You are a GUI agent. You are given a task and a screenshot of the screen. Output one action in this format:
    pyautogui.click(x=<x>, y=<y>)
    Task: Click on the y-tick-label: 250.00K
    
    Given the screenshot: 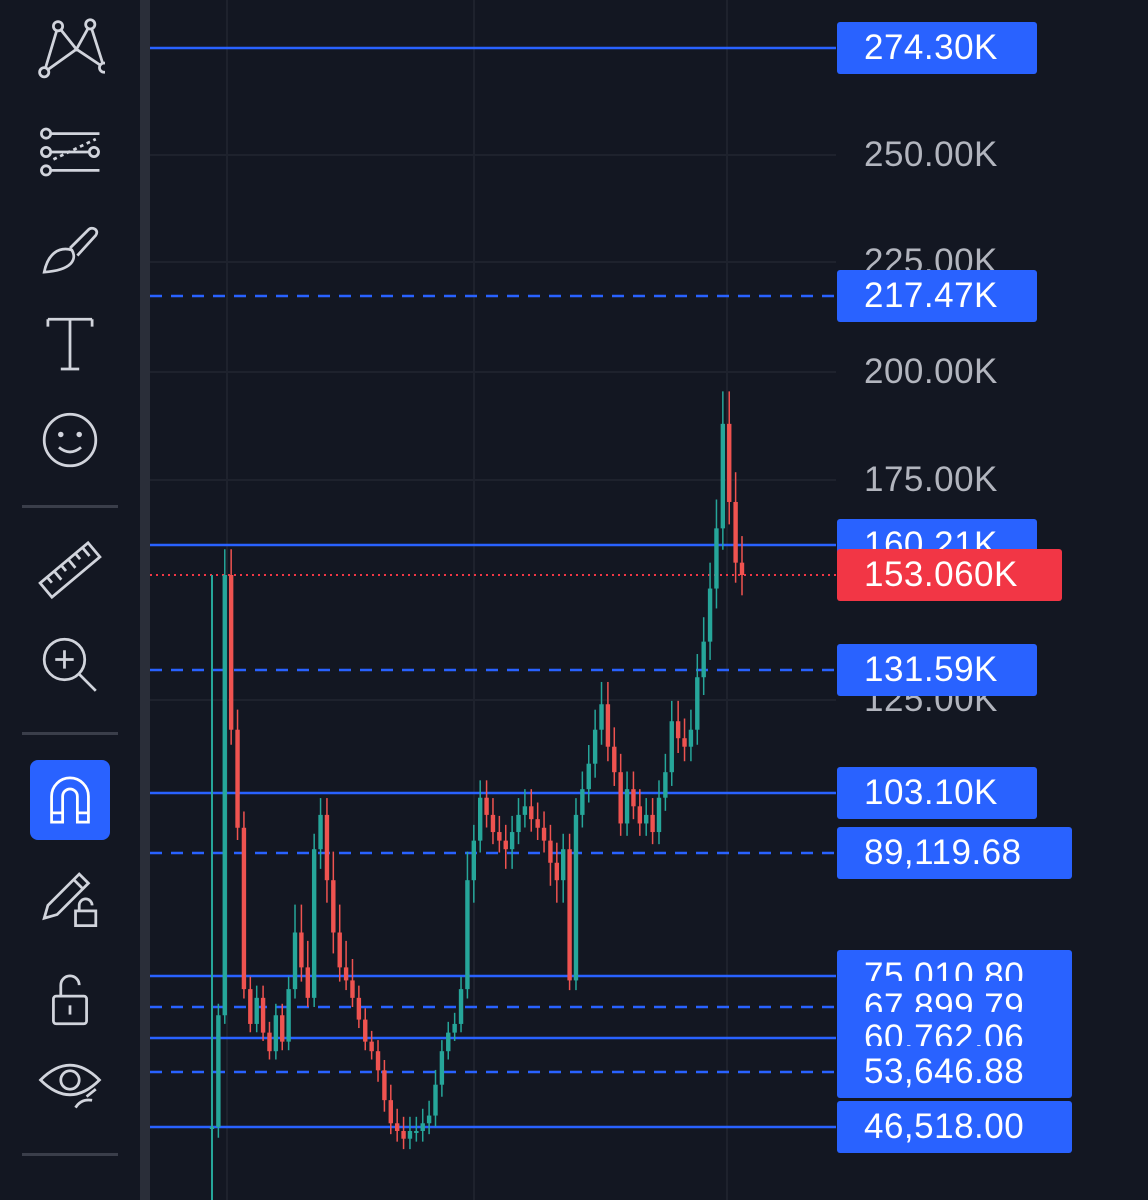 What is the action you would take?
    pyautogui.click(x=931, y=154)
    